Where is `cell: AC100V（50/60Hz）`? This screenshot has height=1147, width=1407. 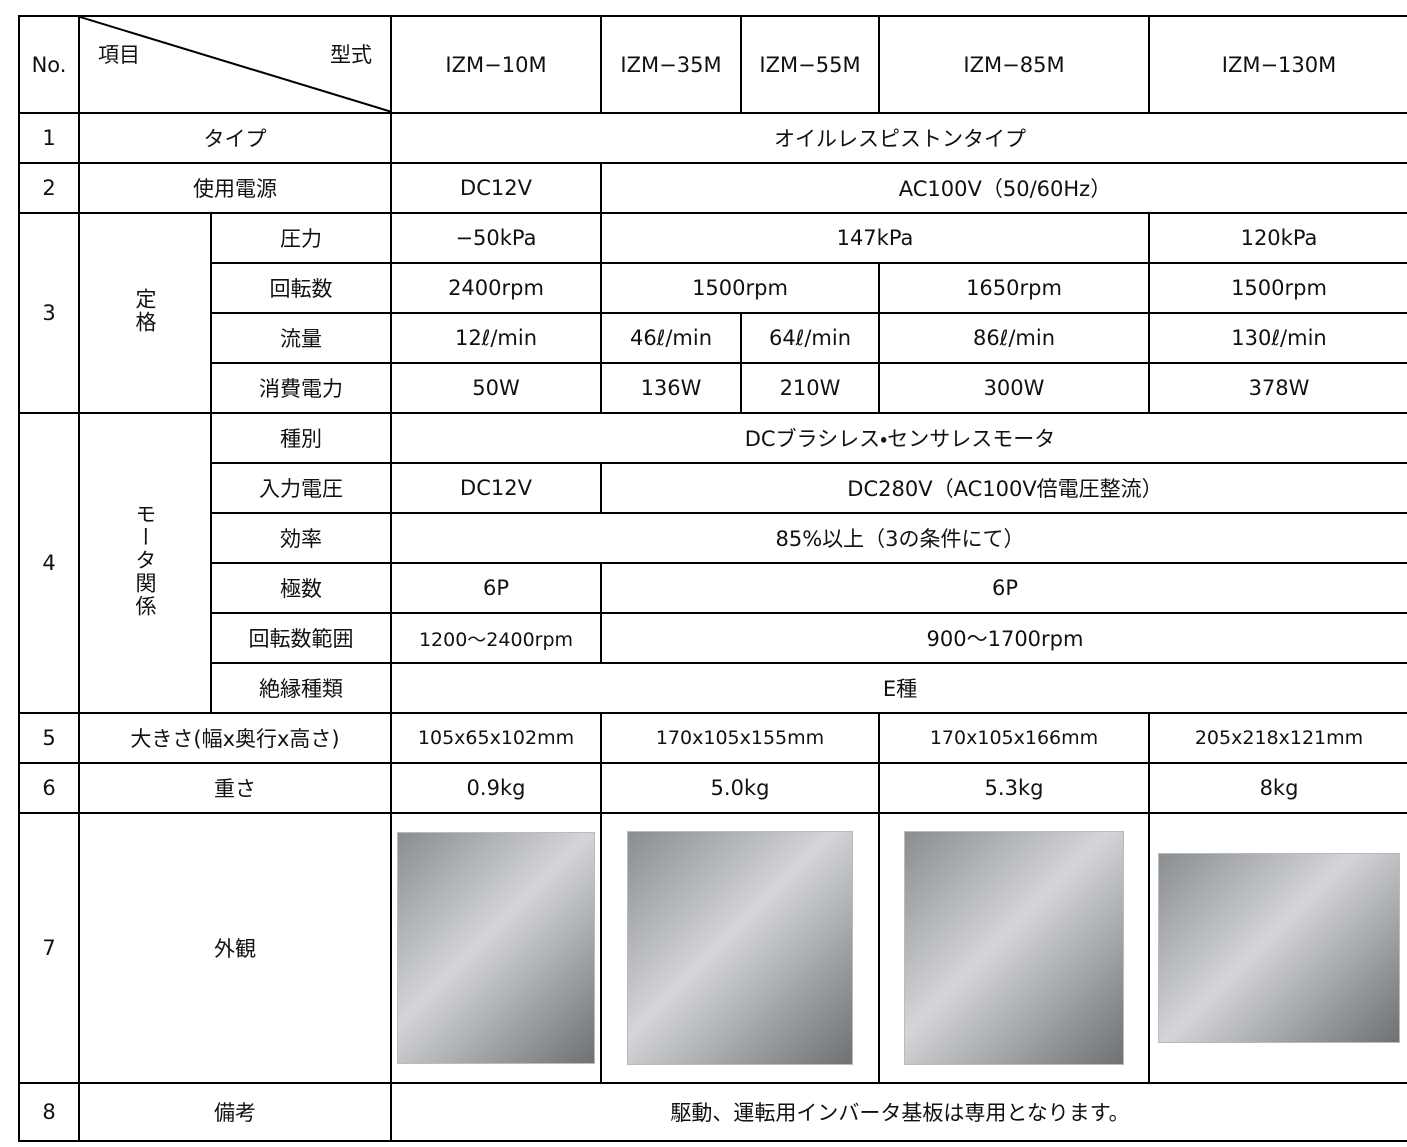
cell: AC100V（50/60Hz） is located at coordinates (1003, 188).